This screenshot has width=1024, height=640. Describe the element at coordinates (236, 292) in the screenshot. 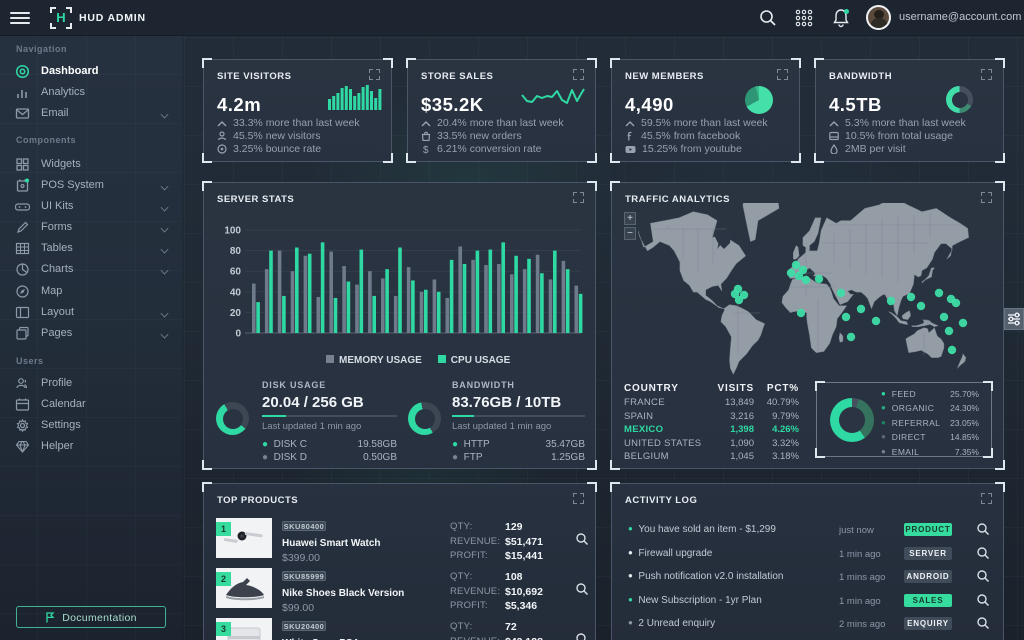

I see `svg-text: 40` at that location.